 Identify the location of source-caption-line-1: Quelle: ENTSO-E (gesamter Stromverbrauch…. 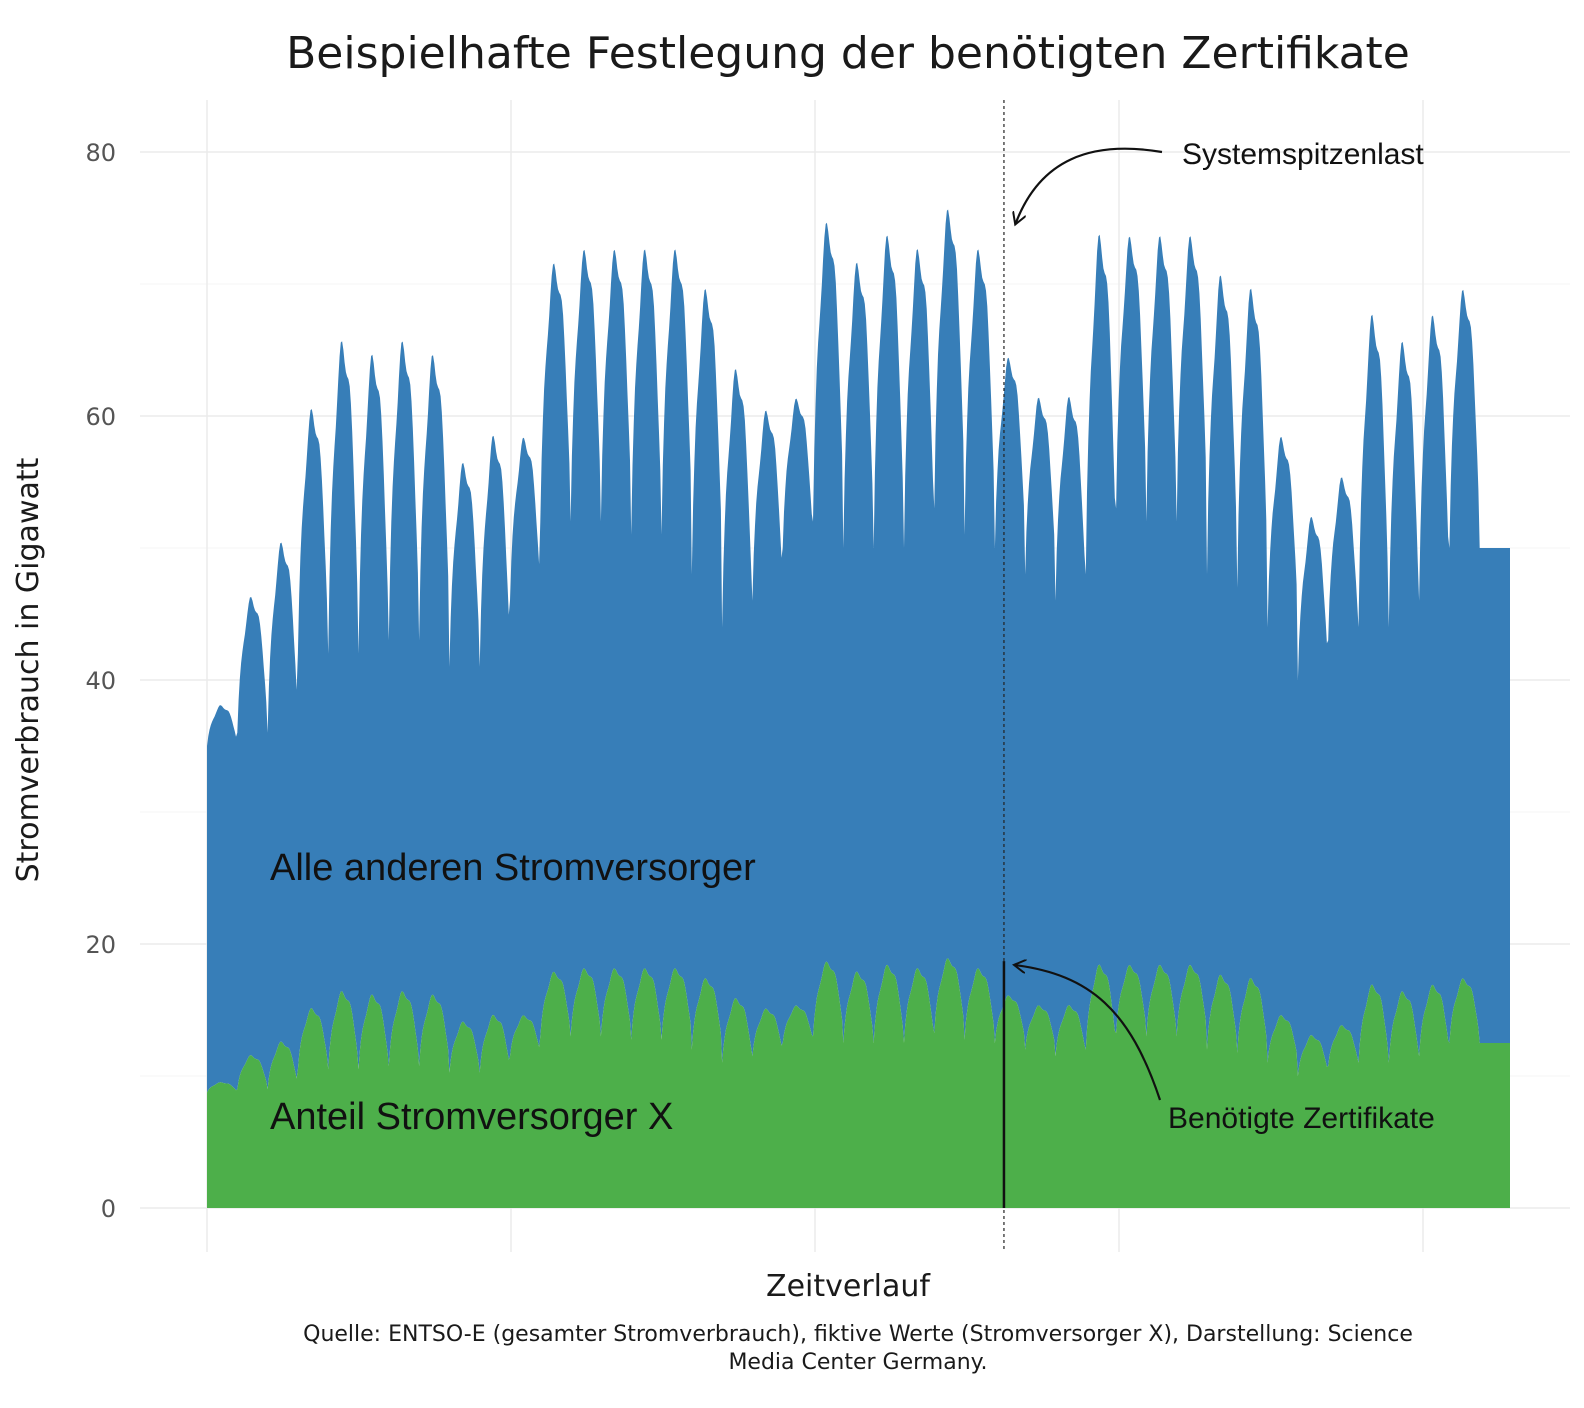
(858, 1334).